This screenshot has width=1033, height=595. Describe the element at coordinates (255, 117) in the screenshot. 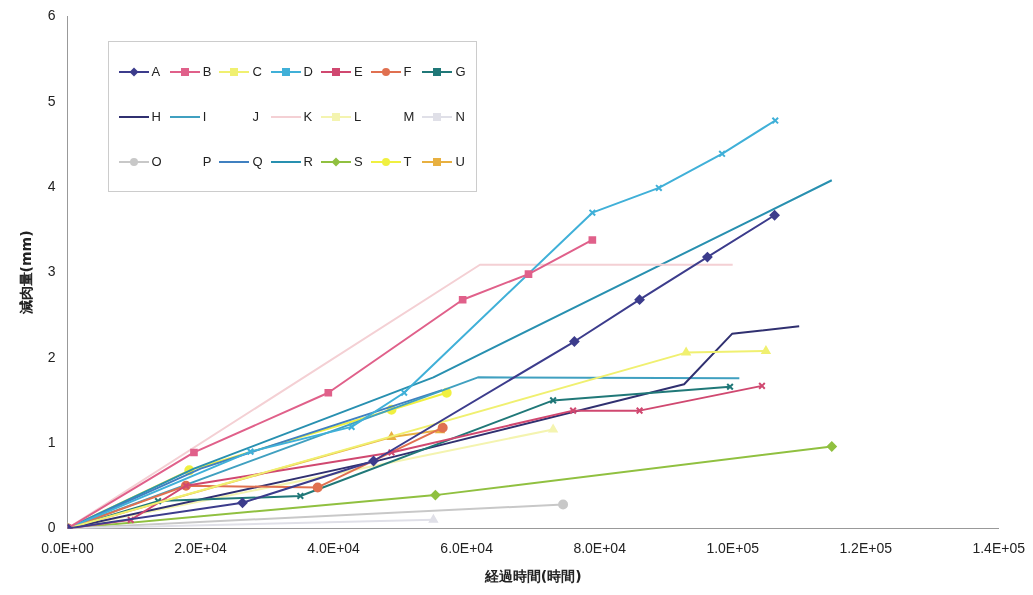

I see `text: J` at that location.